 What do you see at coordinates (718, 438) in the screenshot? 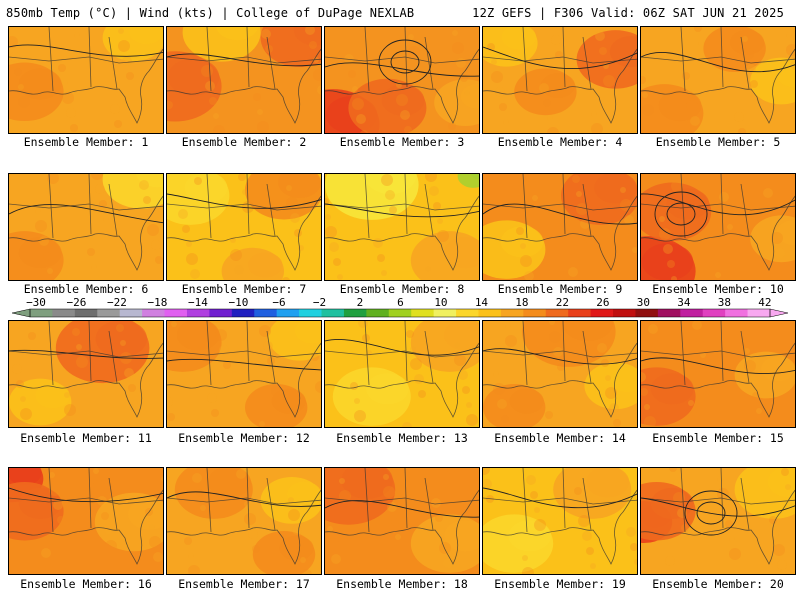
I see `ensemble-member-label: Ensemble Member: 15` at bounding box center [718, 438].